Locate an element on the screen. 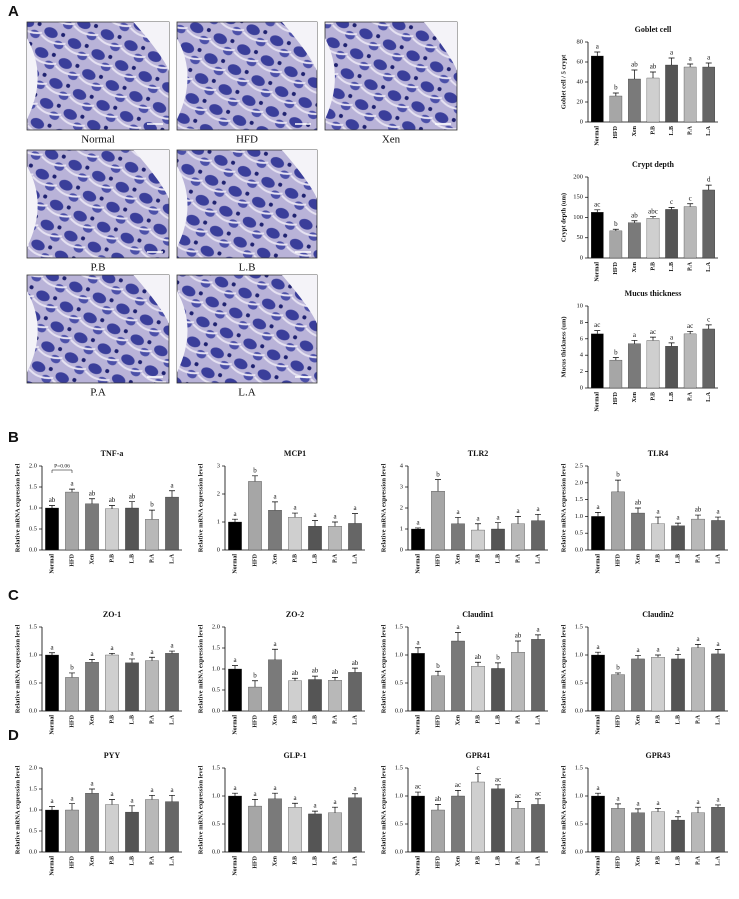  y-tick-label: 50 is located at coordinates (580, 237).